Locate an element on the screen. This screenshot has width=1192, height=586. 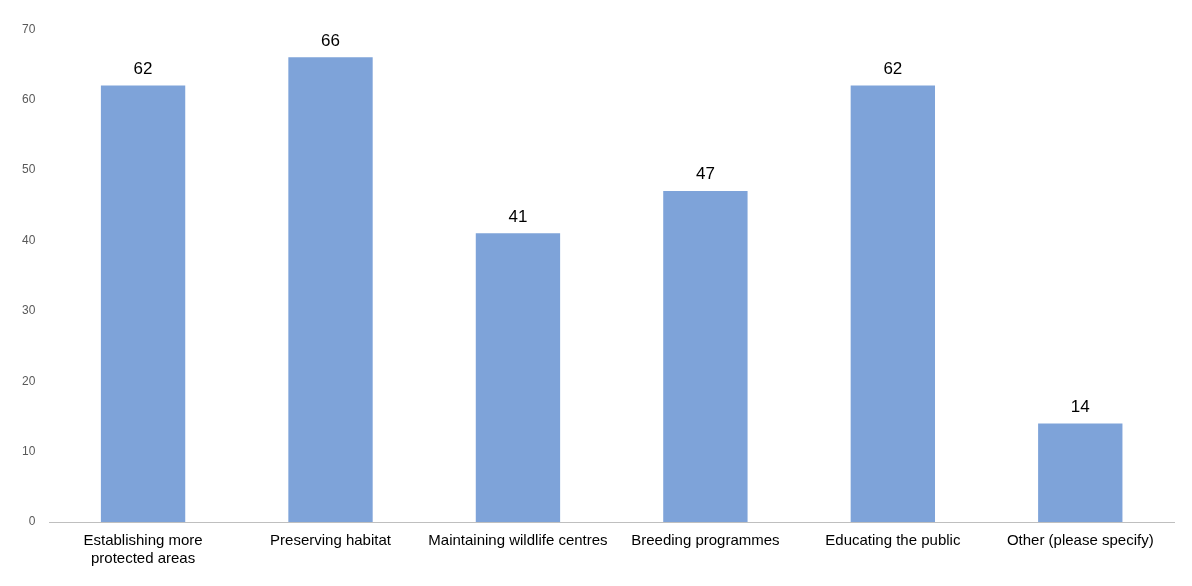
y-tick-label: 40 is located at coordinates (28, 239).